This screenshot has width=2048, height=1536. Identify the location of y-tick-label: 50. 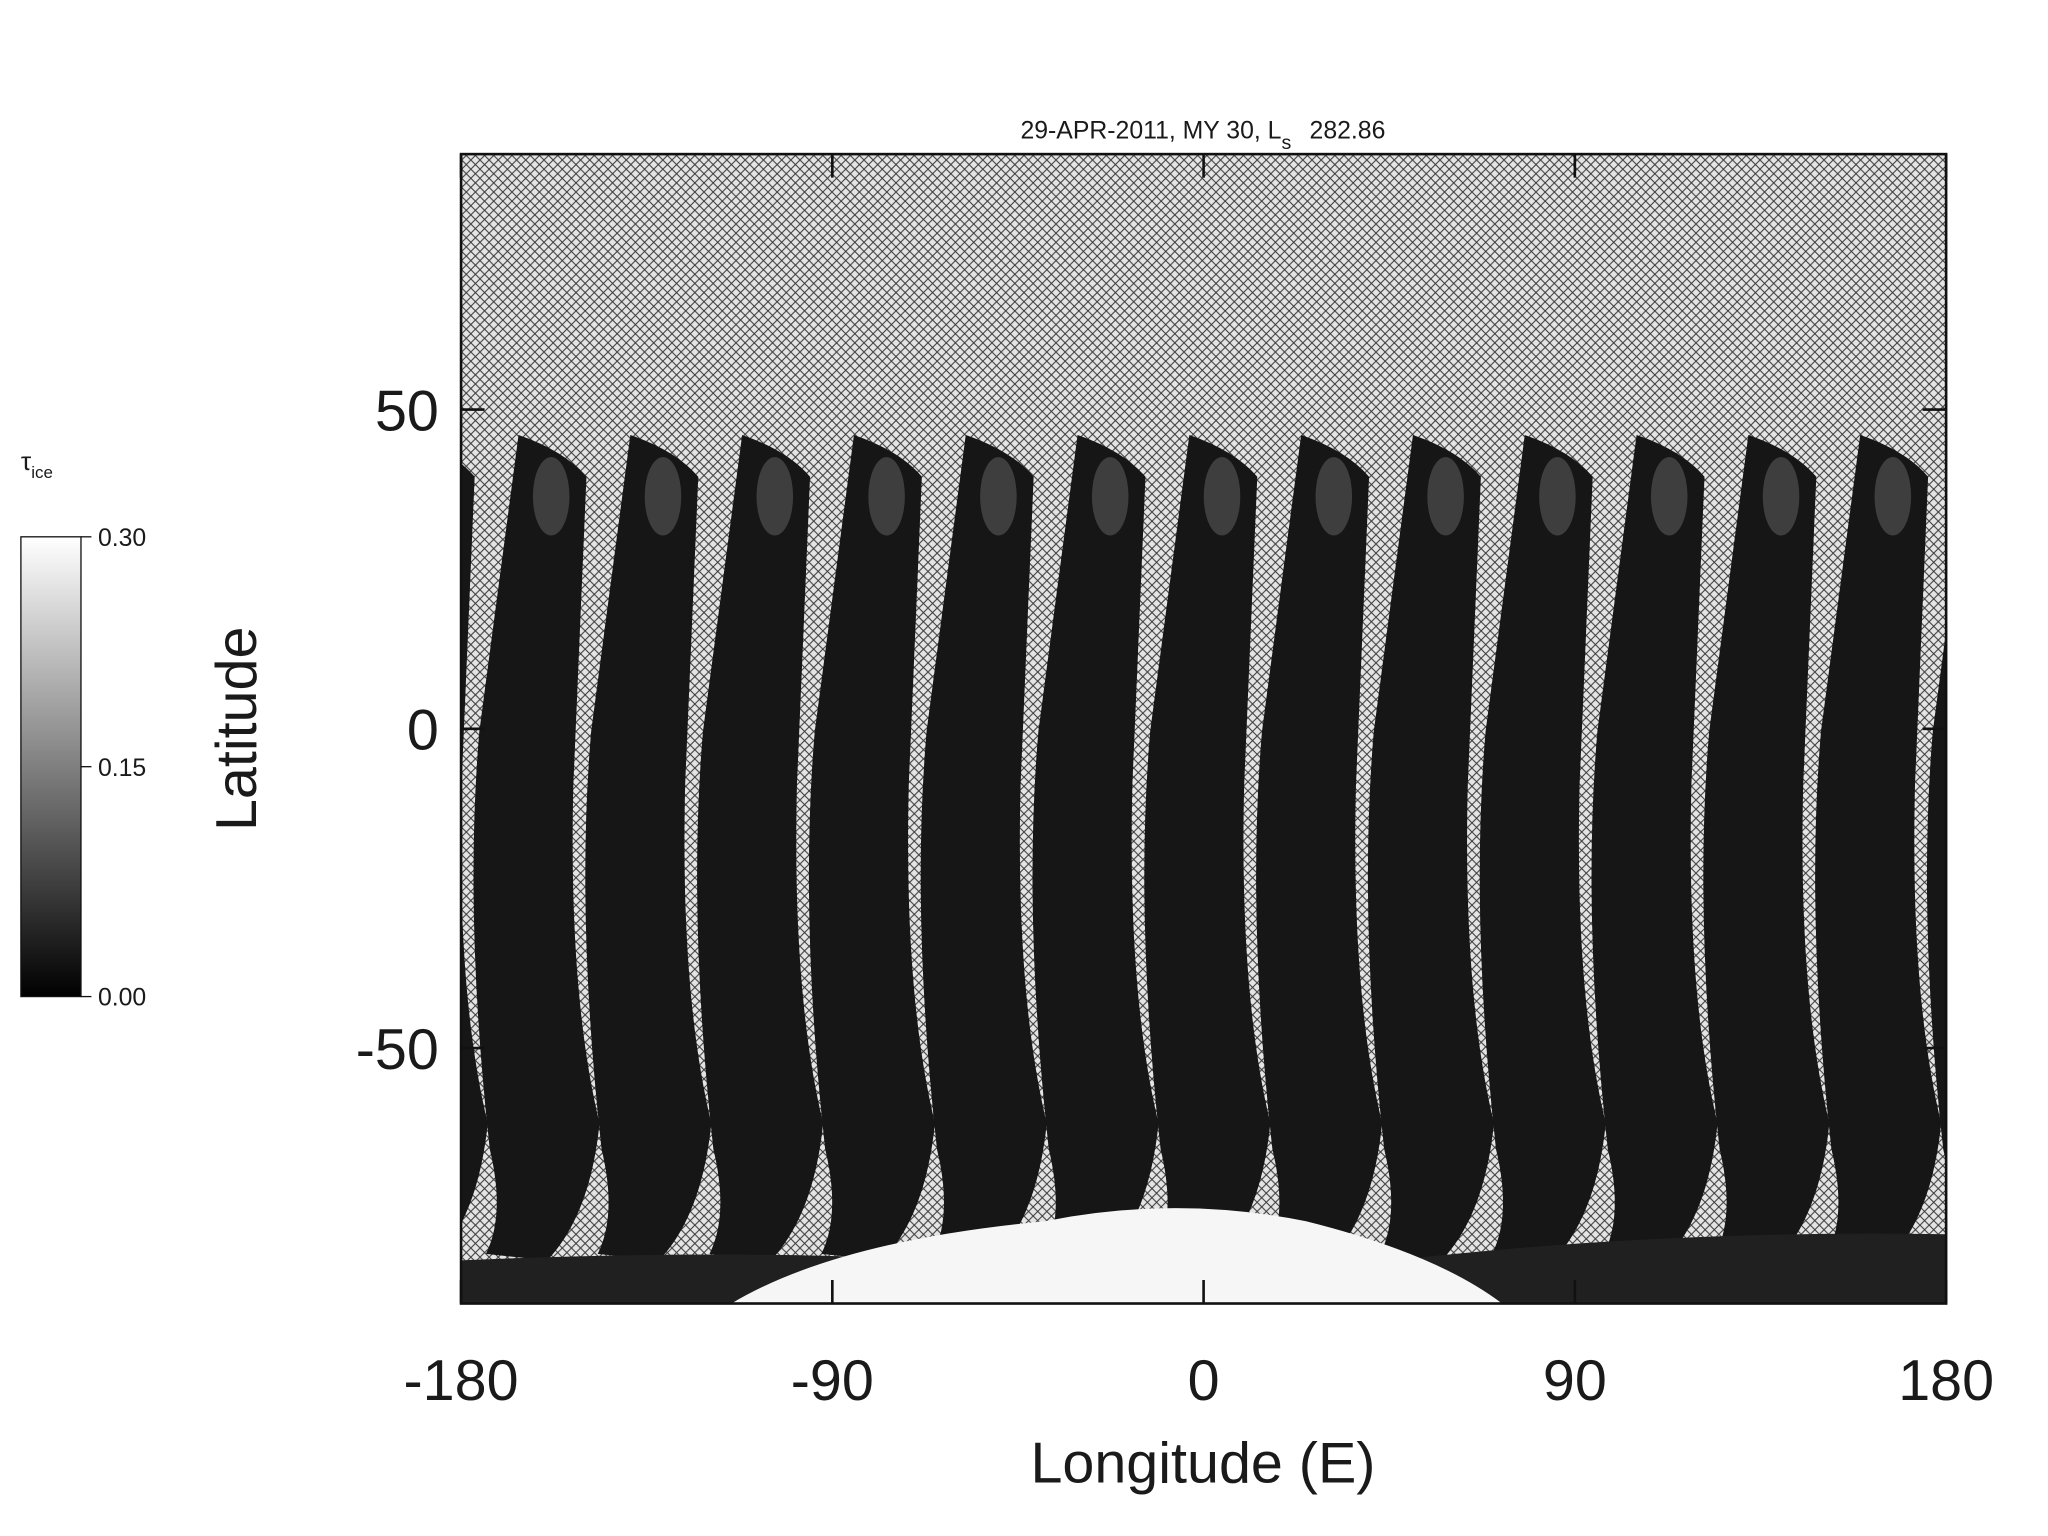
(407, 411).